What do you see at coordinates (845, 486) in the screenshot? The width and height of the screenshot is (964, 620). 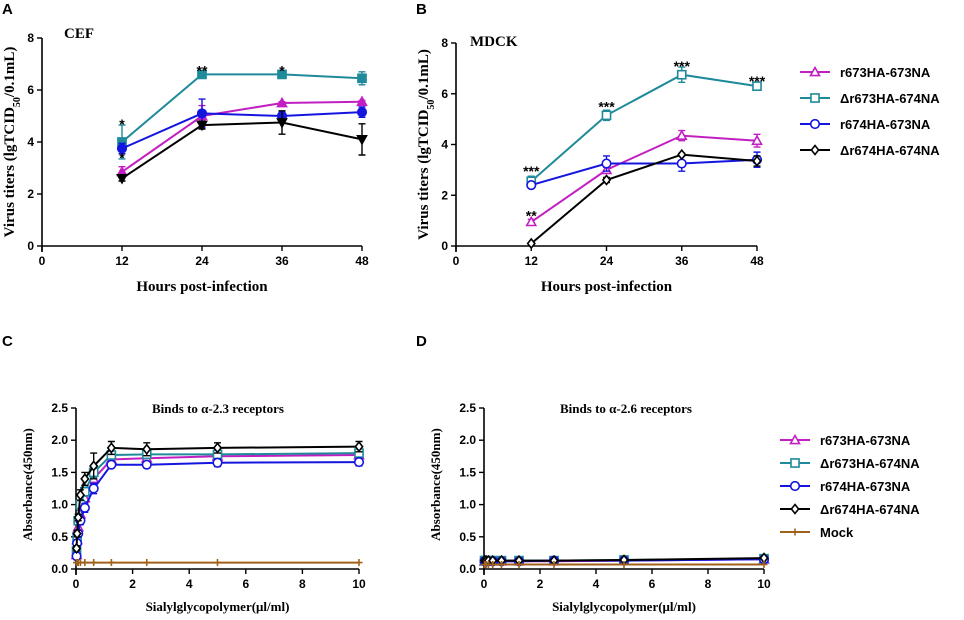 I see `legend-entry: r674HA-673NA` at bounding box center [845, 486].